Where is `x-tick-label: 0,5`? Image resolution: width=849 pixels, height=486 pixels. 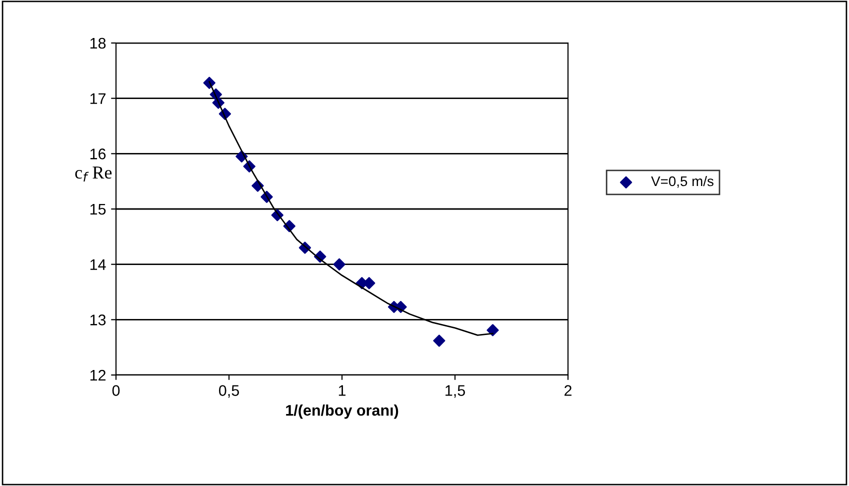
x-tick-label: 0,5 is located at coordinates (228, 391).